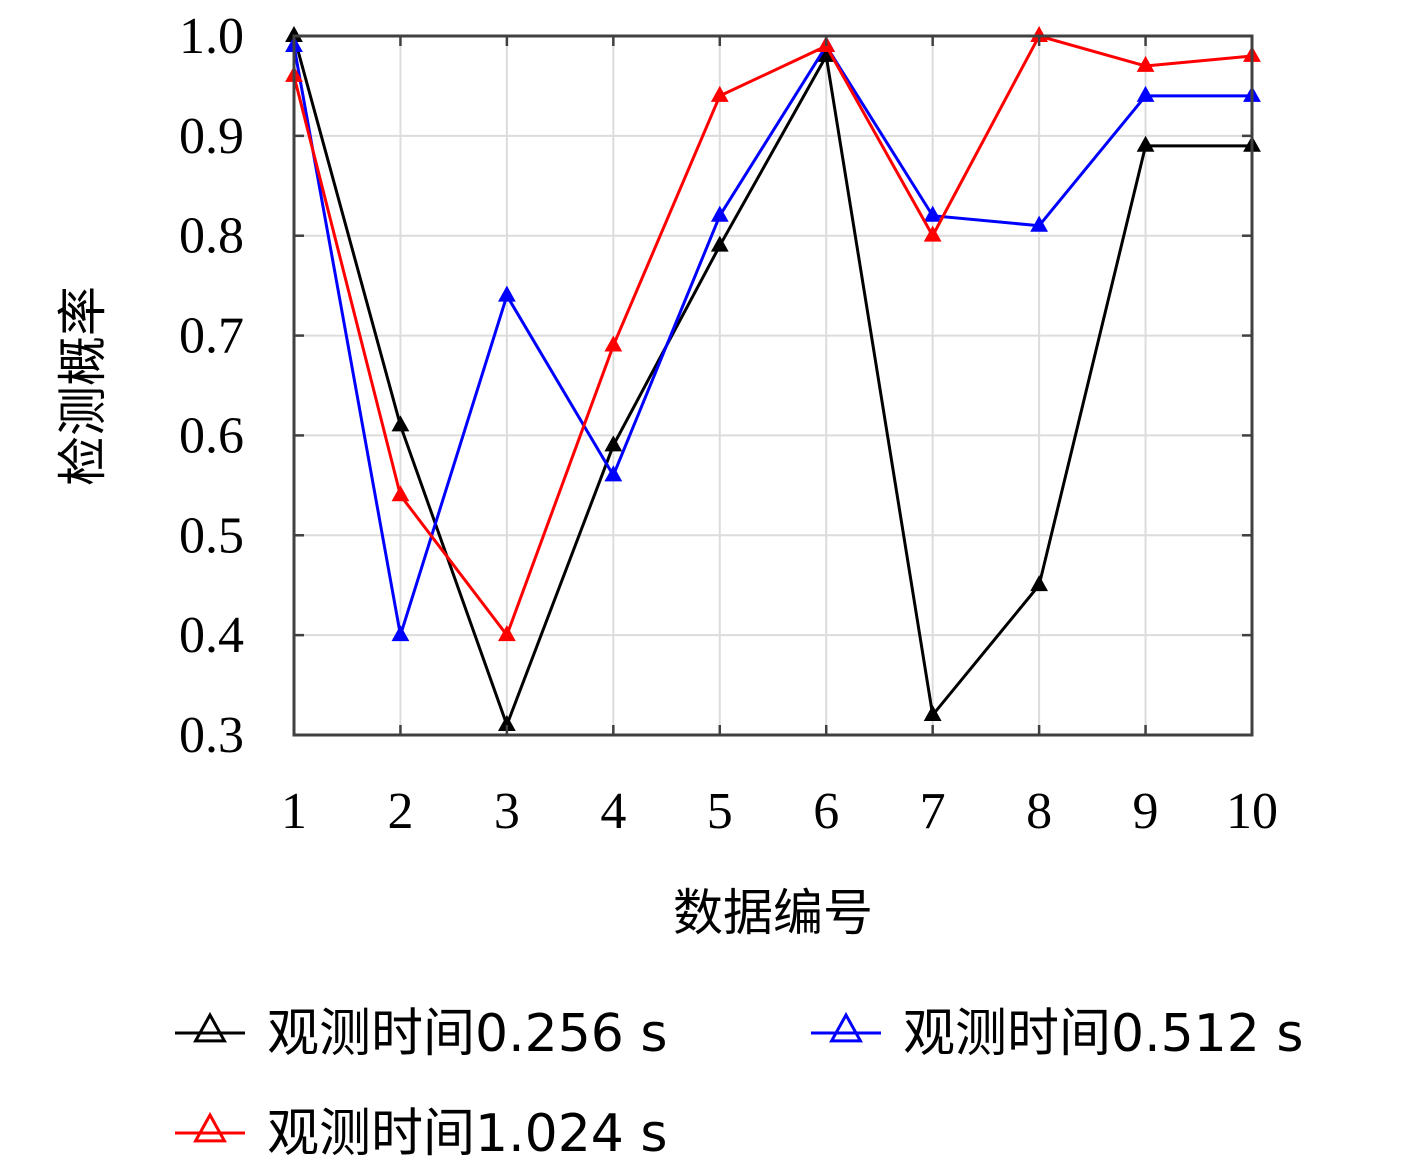 This screenshot has height=1173, width=1417. I want to click on y-tick-label: 0.4, so click(211, 635).